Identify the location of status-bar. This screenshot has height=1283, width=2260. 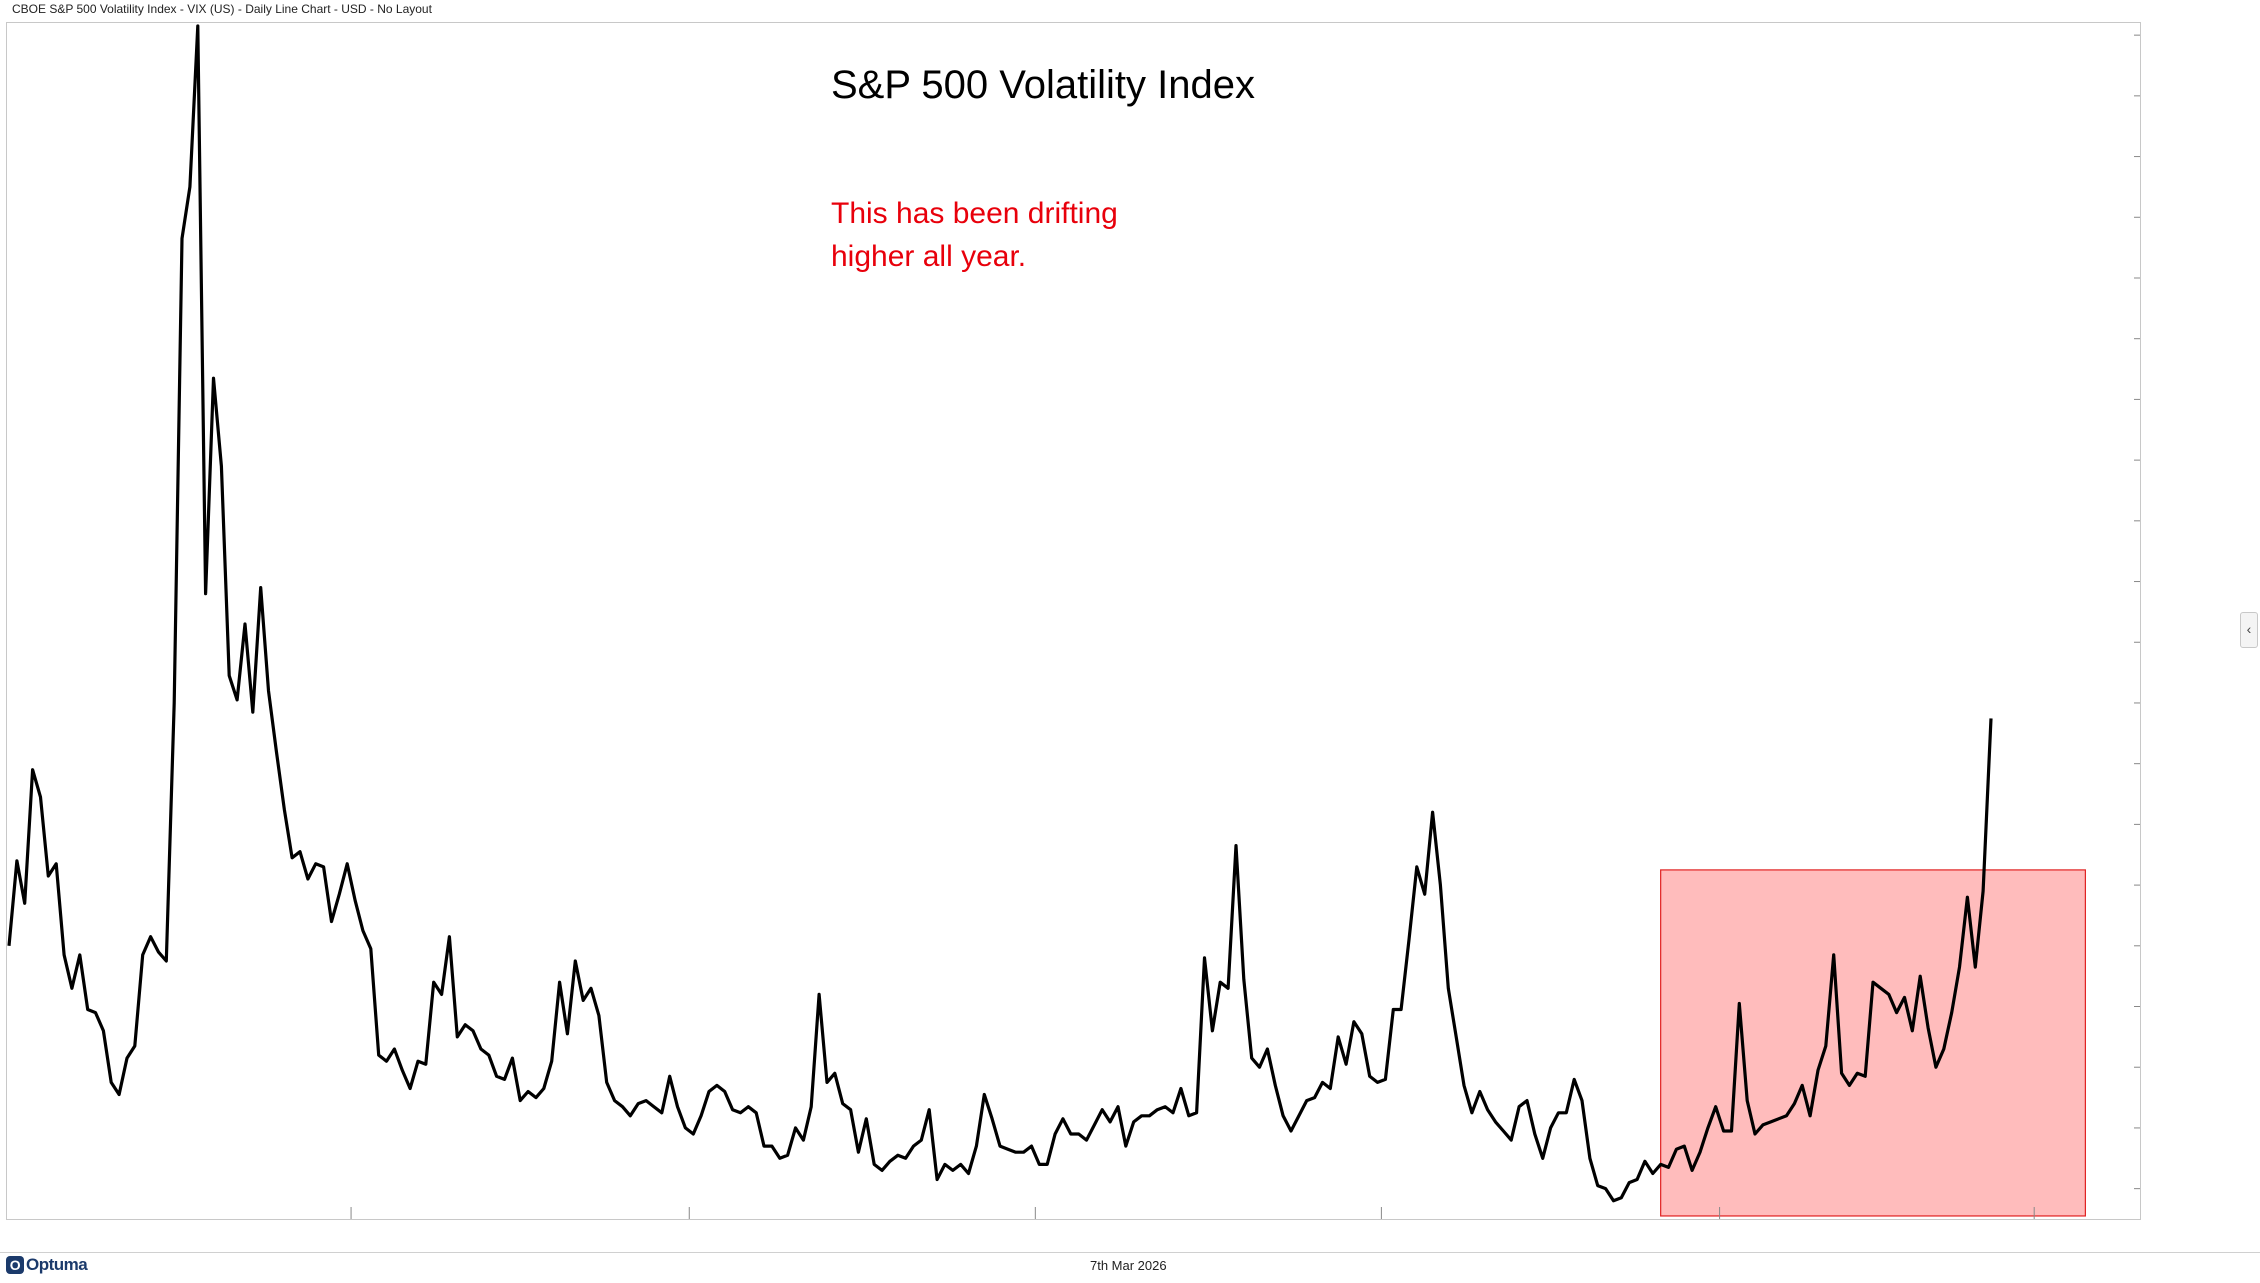
(1130, 1267).